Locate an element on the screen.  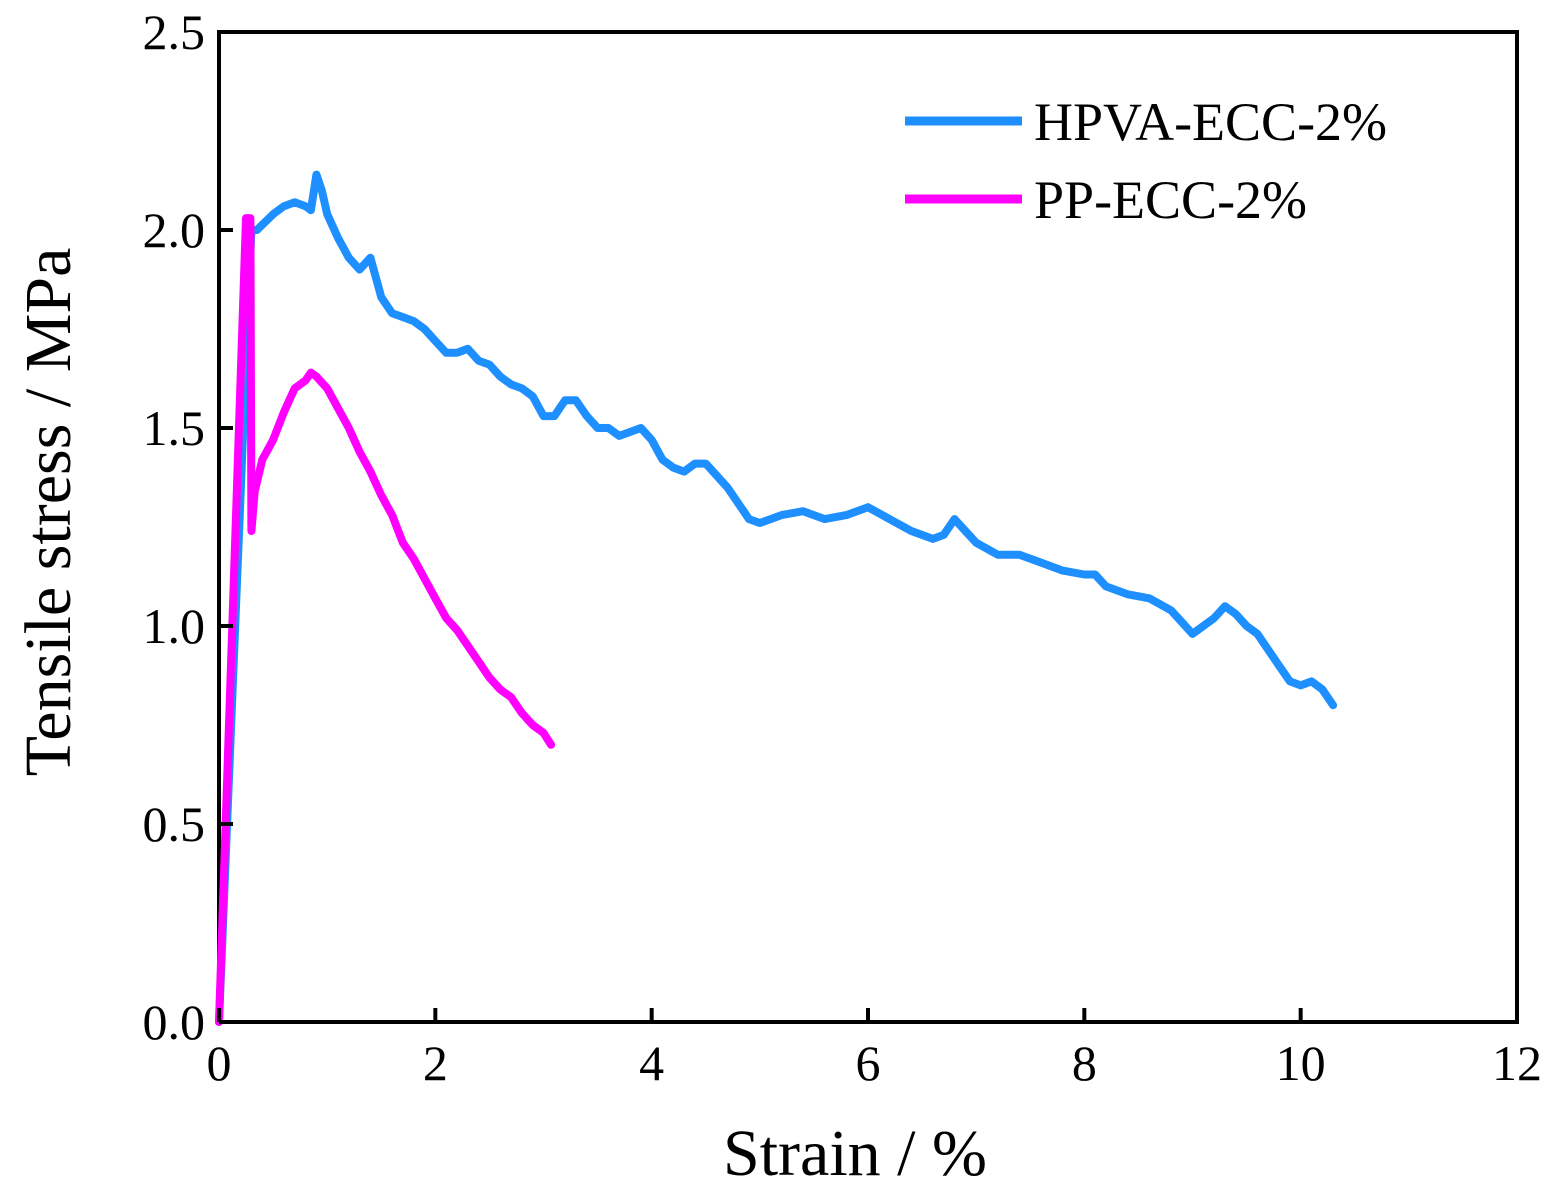
y-tick-label-5: 2.5 is located at coordinates (174, 32).